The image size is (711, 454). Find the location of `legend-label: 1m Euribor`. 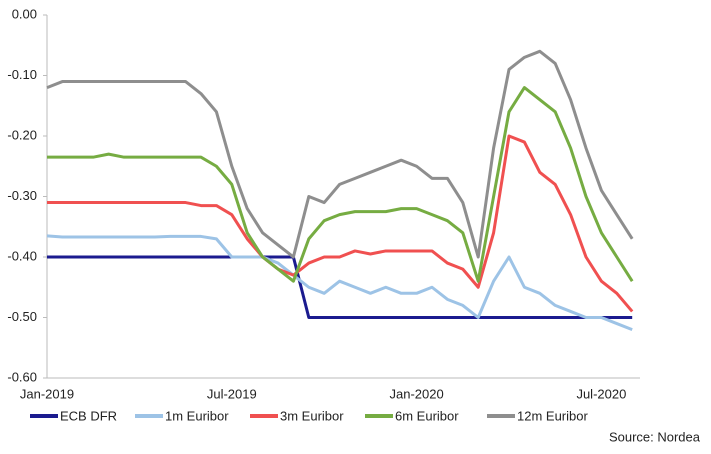

legend-label: 1m Euribor is located at coordinates (197, 415).